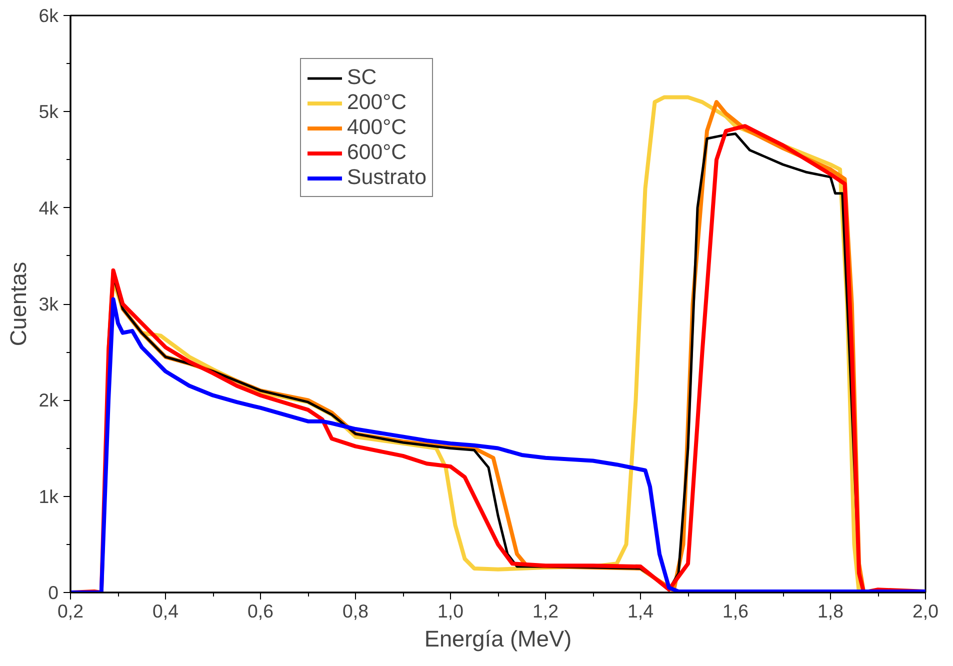 This screenshot has height=666, width=953. I want to click on legend-label: 600°C, so click(377, 152).